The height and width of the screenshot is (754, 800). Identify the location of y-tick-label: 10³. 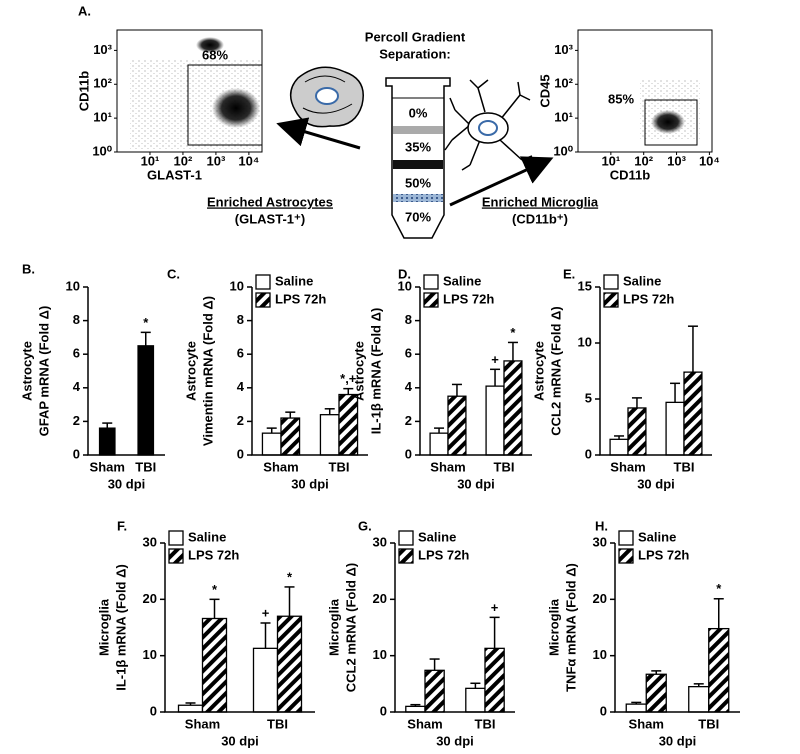
(563, 49).